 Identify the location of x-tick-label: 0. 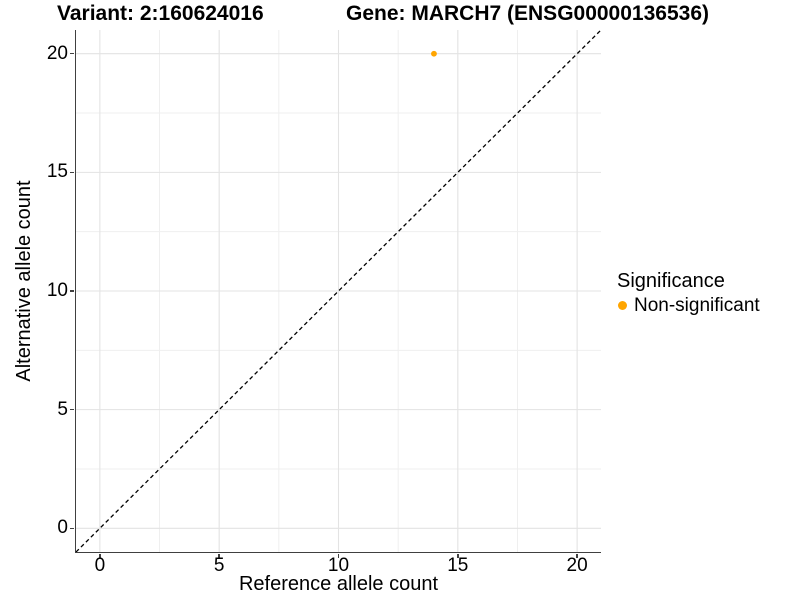
(100, 565).